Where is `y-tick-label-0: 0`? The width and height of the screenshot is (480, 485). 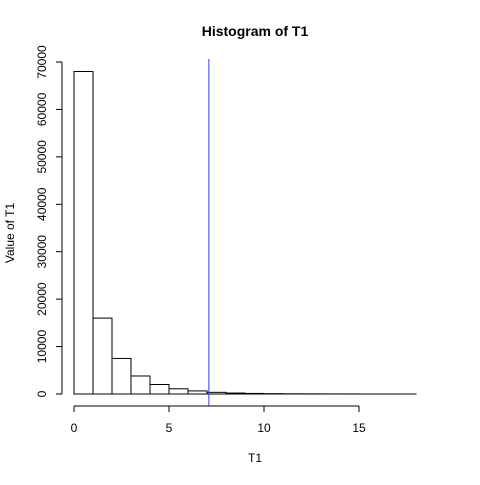
y-tick-label-0: 0 is located at coordinates (42, 393).